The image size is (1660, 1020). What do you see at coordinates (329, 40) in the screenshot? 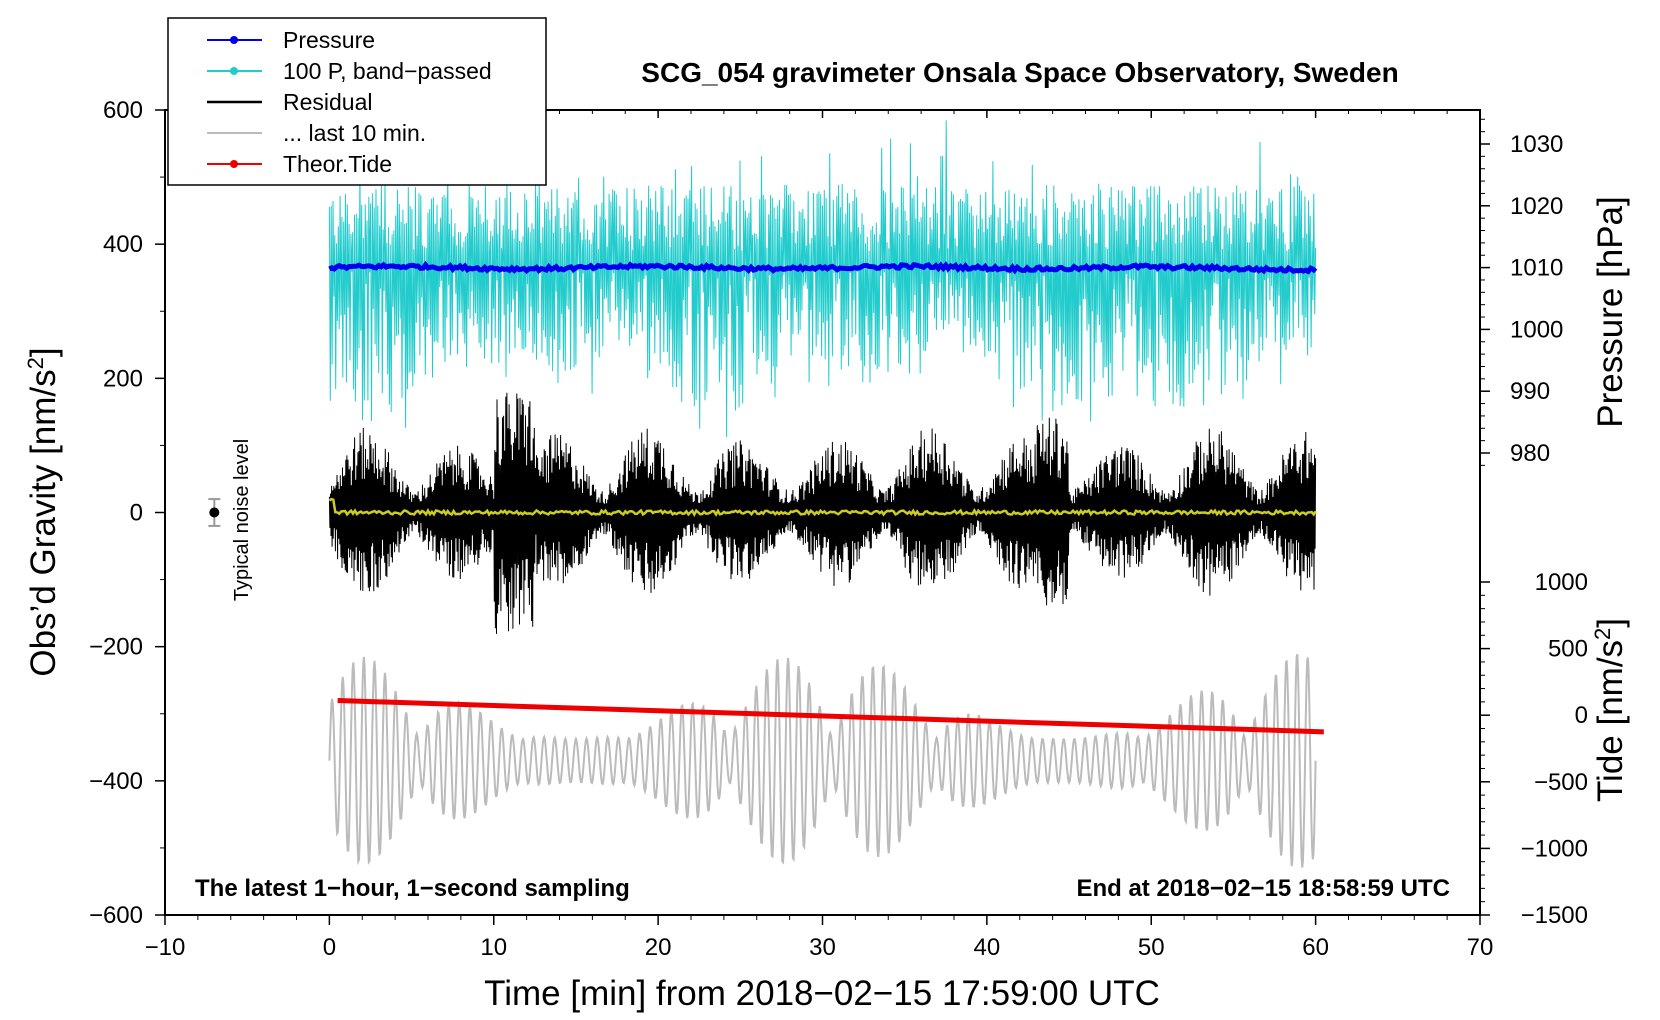
I see `legend-label: Pressure` at bounding box center [329, 40].